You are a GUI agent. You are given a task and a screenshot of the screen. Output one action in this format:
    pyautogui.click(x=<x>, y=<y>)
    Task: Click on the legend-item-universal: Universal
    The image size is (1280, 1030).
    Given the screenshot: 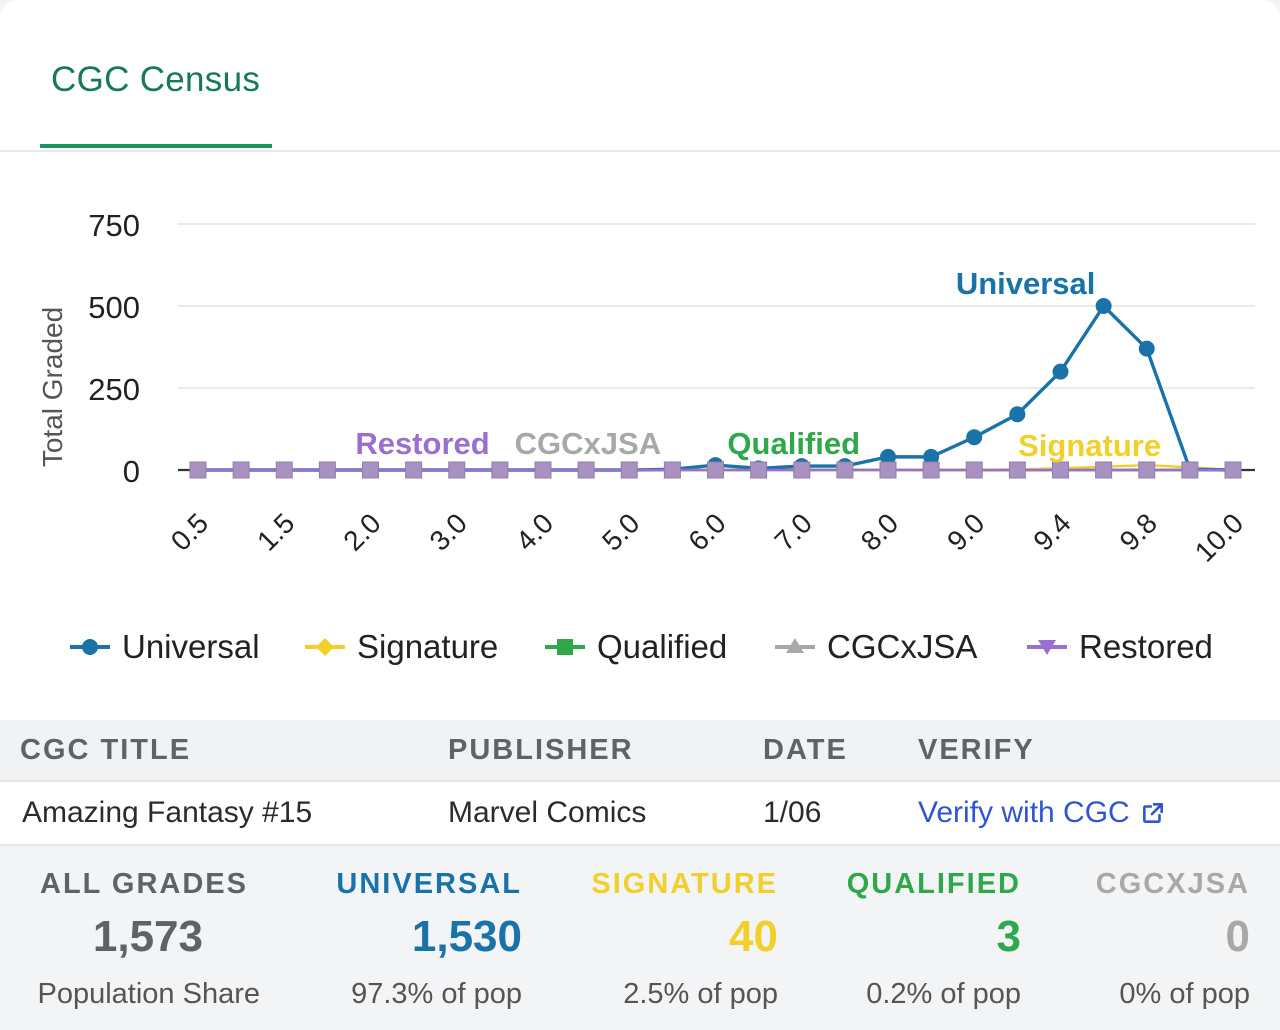 What is the action you would take?
    pyautogui.click(x=165, y=647)
    